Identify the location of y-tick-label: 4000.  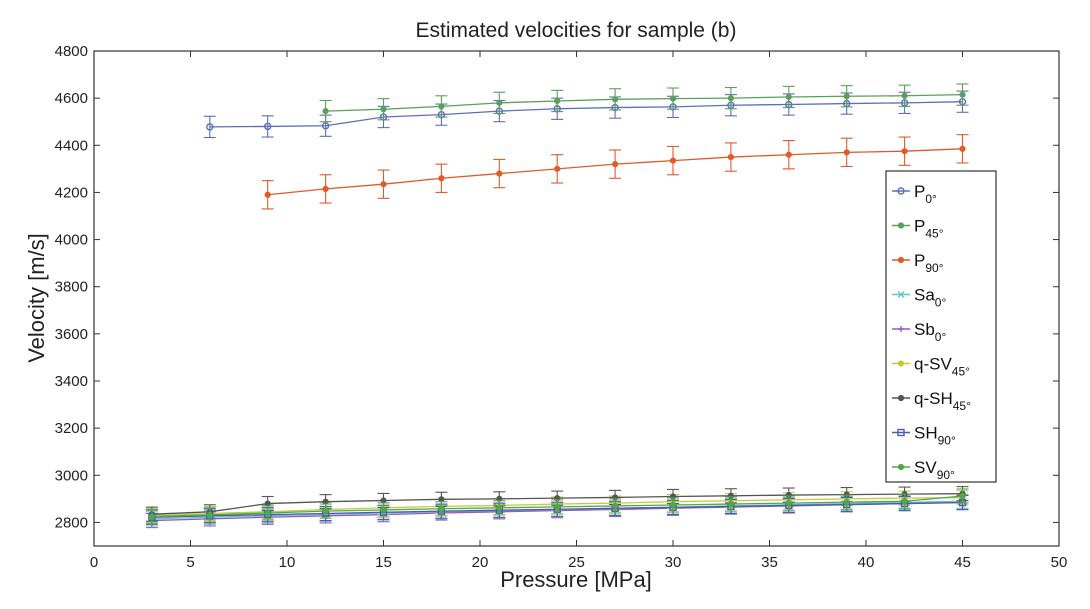
(71, 240).